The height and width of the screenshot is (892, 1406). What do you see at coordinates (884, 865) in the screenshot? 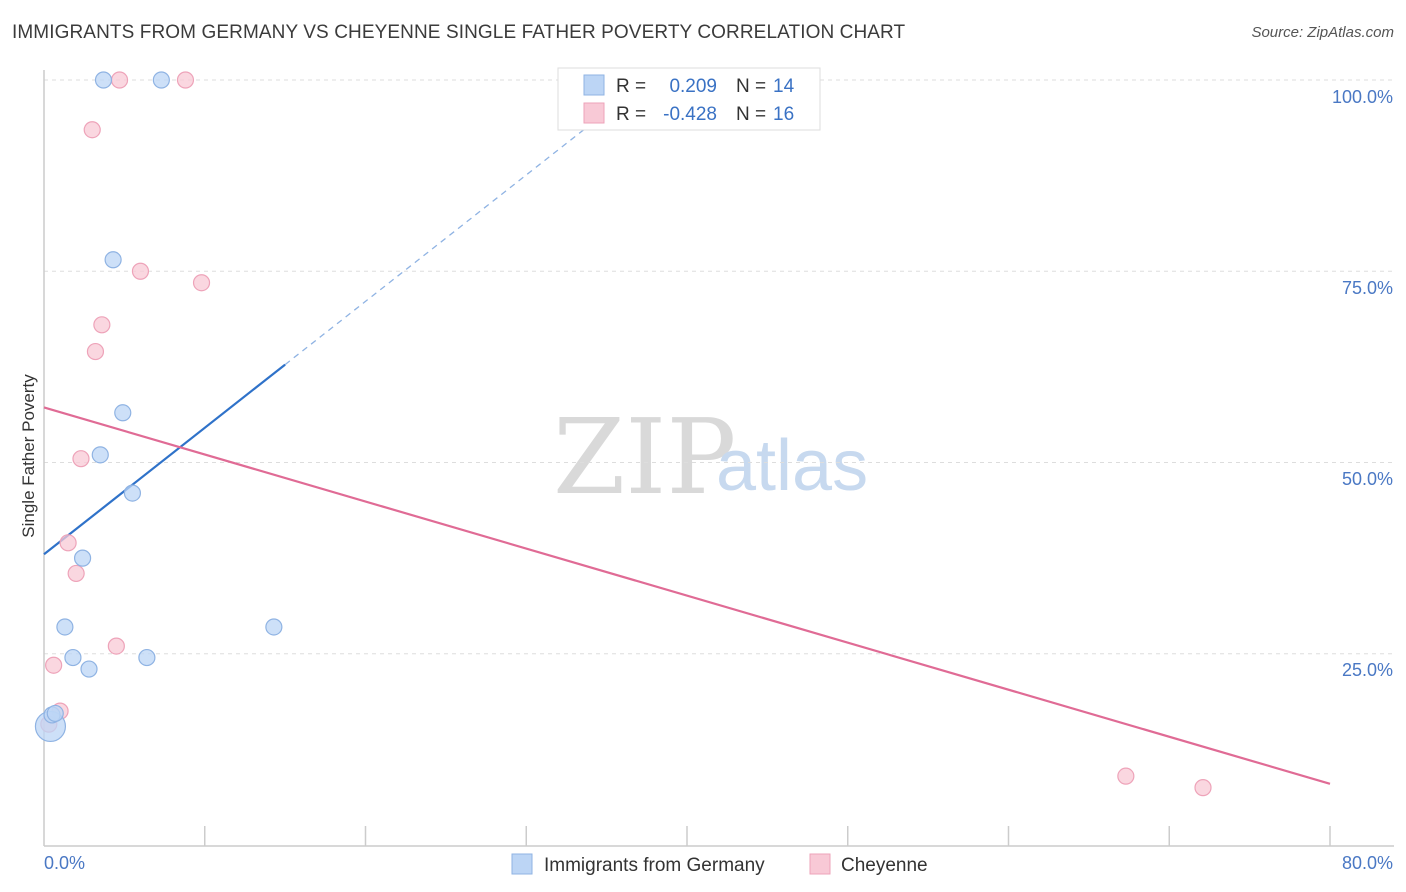
I see `legend-label-cheyenne: Cheyenne` at bounding box center [884, 865].